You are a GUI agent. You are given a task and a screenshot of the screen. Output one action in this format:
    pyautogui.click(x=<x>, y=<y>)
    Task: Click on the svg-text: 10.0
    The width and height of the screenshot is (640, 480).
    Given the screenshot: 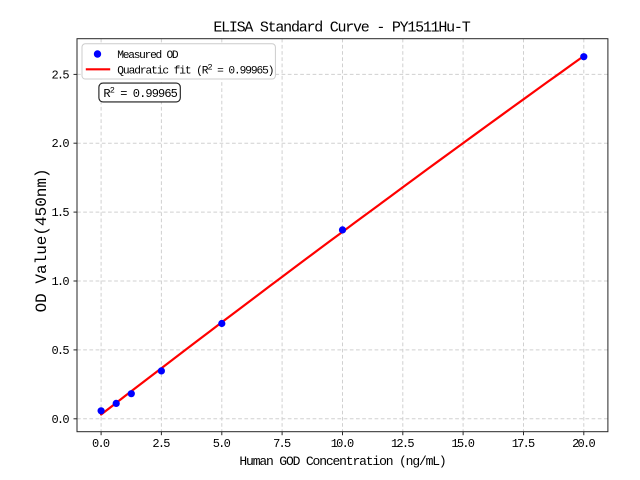 What is the action you would take?
    pyautogui.click(x=342, y=444)
    